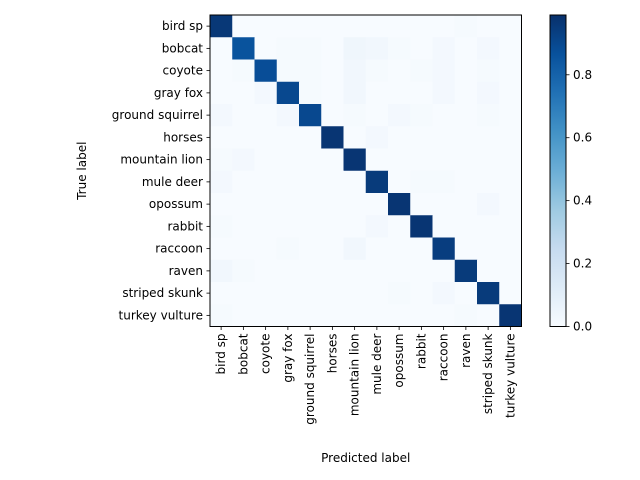  Describe the element at coordinates (162, 293) in the screenshot. I see `y-tick-label: striped skunk` at that location.